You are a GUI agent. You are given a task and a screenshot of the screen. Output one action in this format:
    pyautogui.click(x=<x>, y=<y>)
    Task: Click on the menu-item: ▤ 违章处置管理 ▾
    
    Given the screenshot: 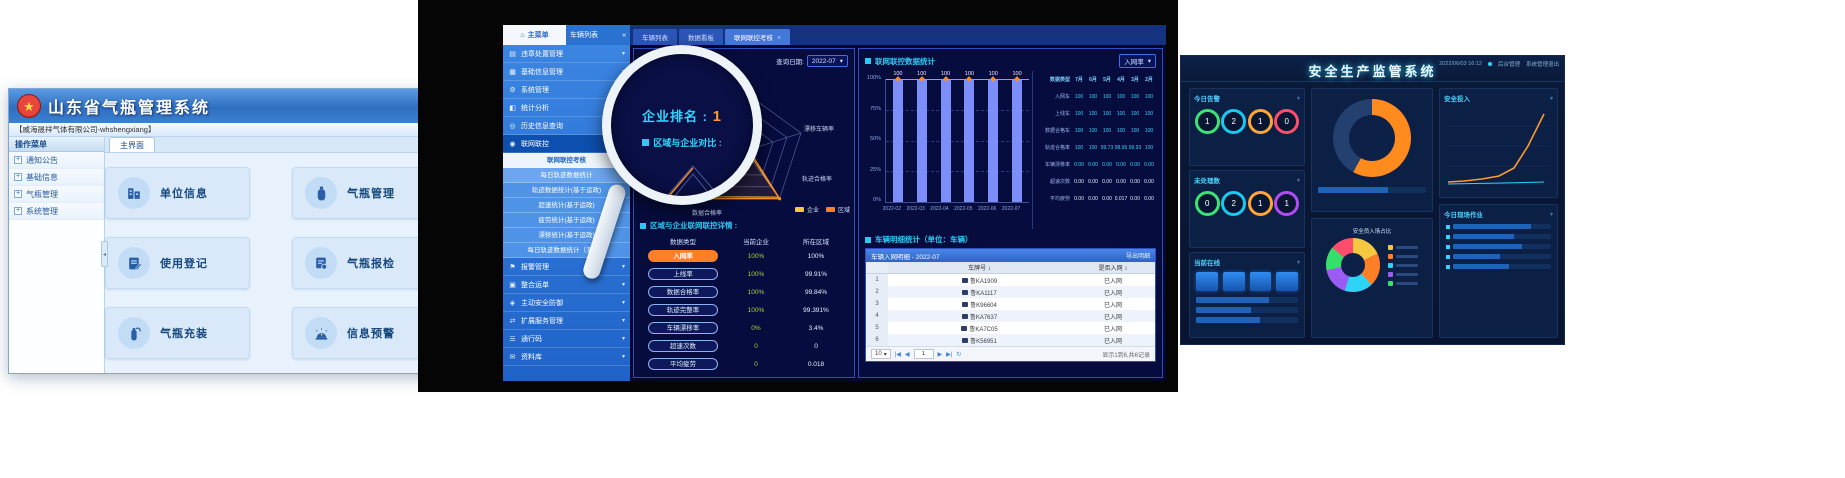 What is the action you would take?
    pyautogui.click(x=566, y=54)
    